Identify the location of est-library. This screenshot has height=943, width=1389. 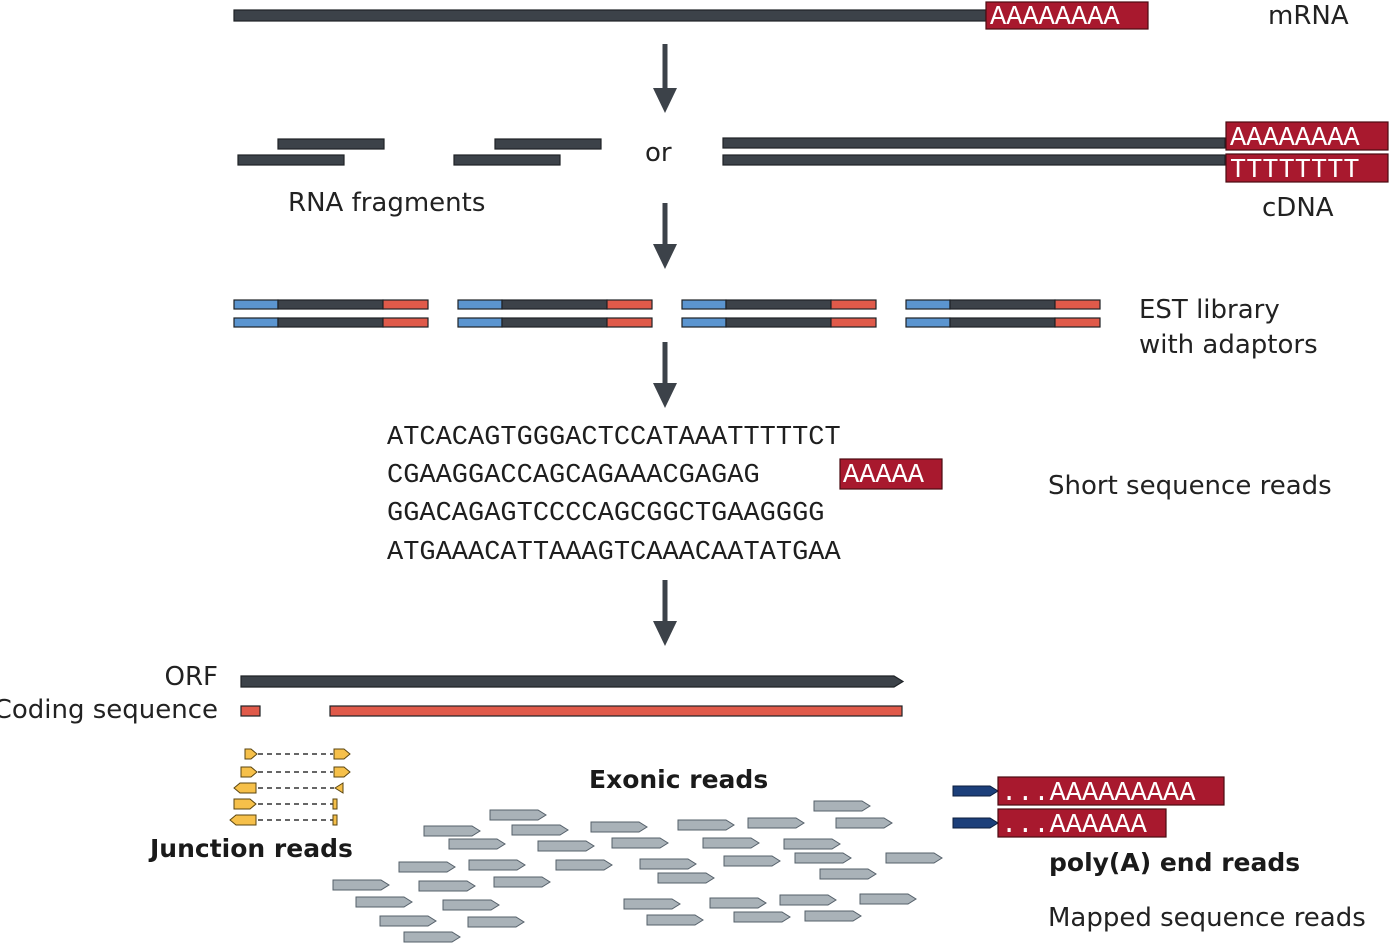
(667, 313).